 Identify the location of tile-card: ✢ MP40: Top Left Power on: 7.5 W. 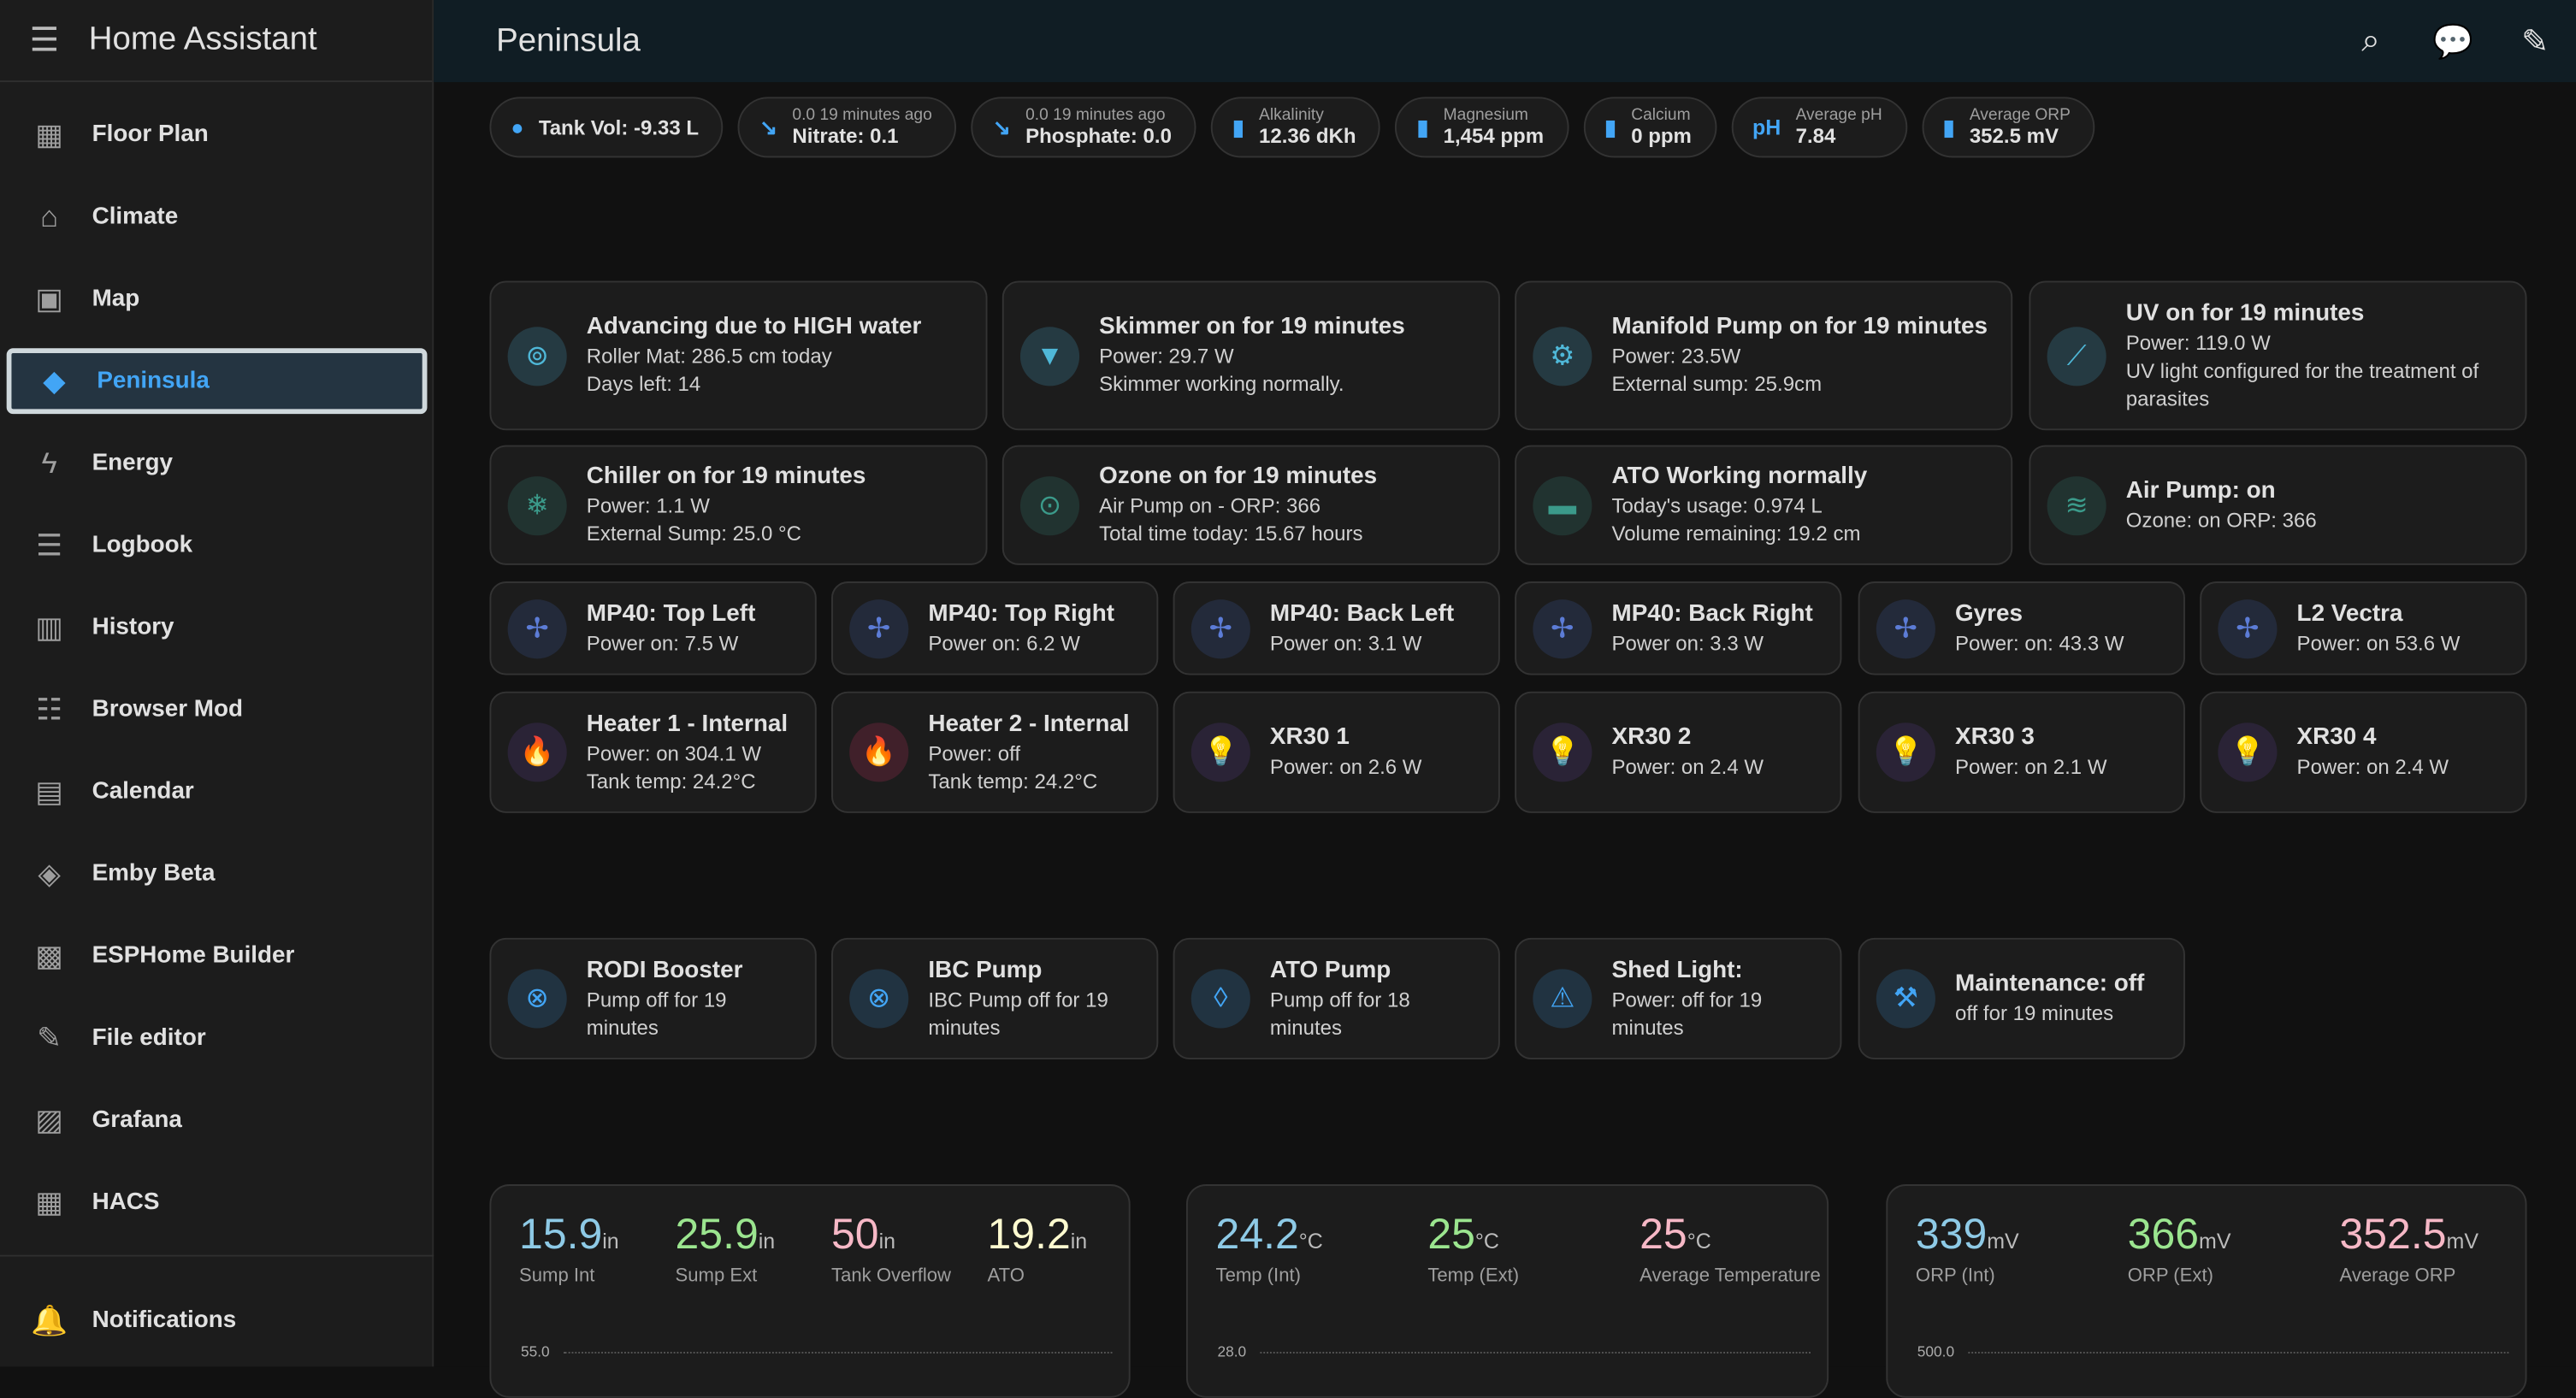
(653, 628).